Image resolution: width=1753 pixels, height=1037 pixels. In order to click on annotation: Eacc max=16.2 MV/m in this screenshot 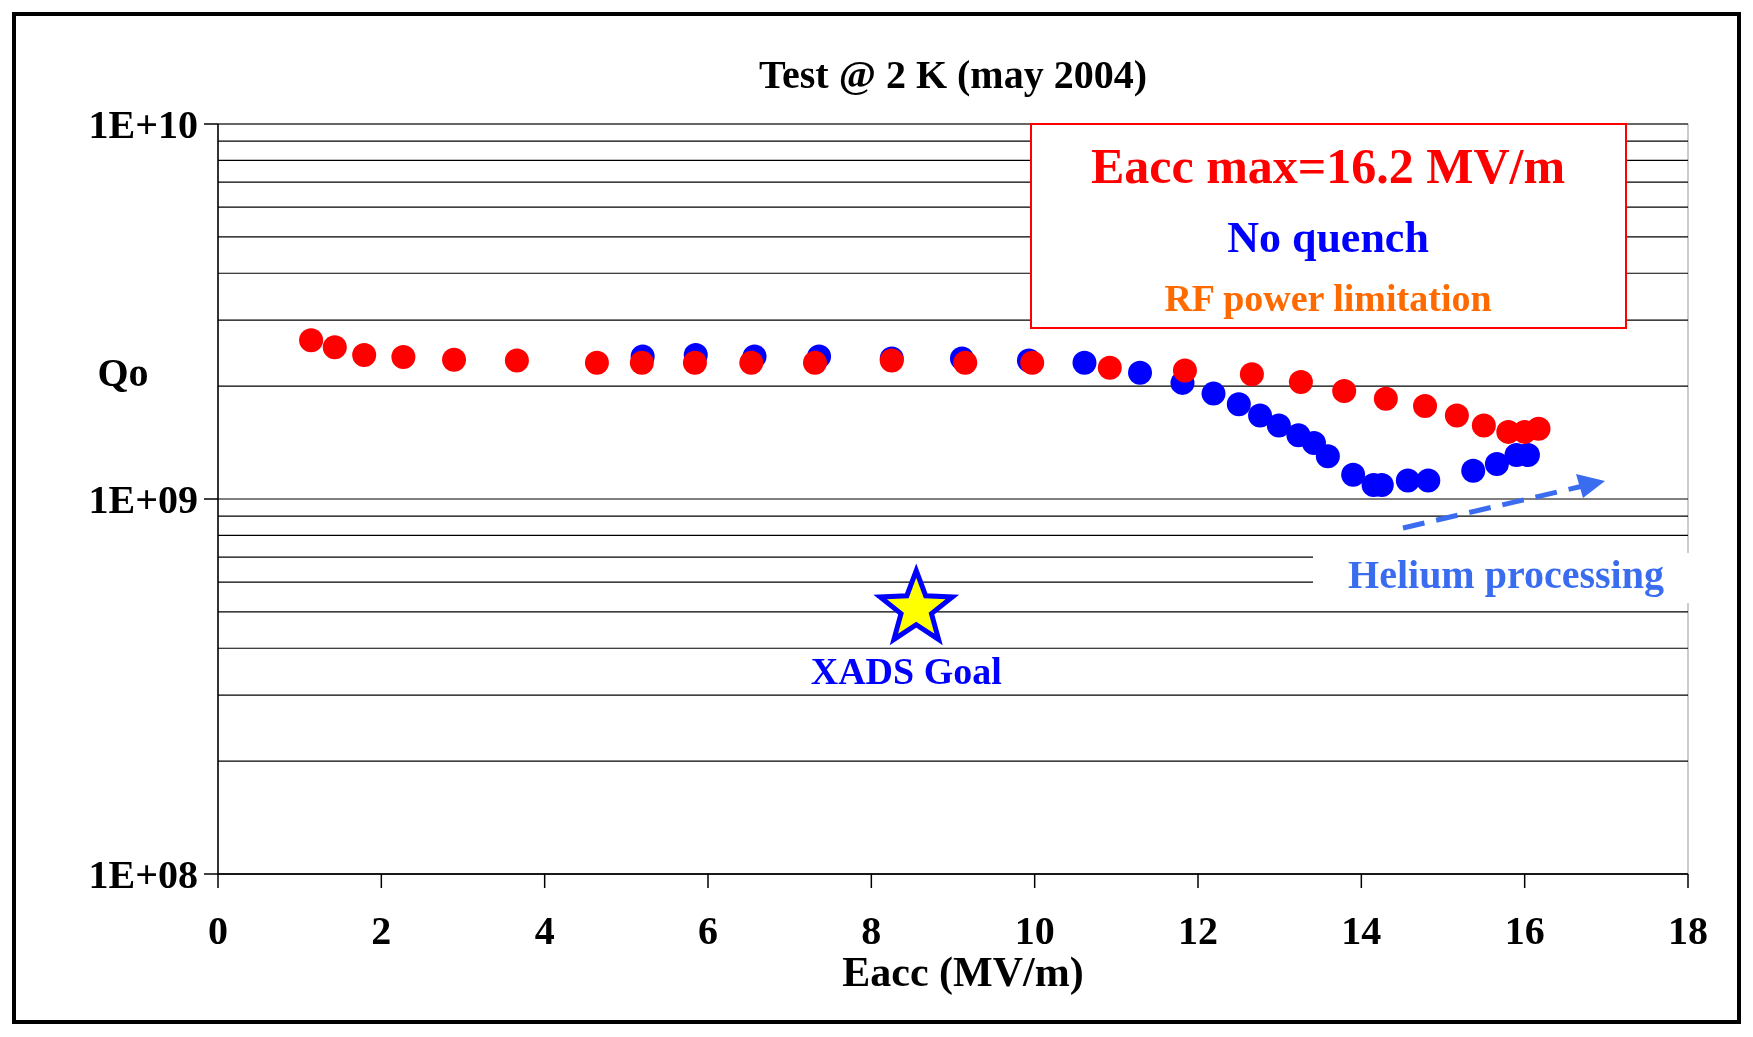, I will do `click(1328, 166)`.